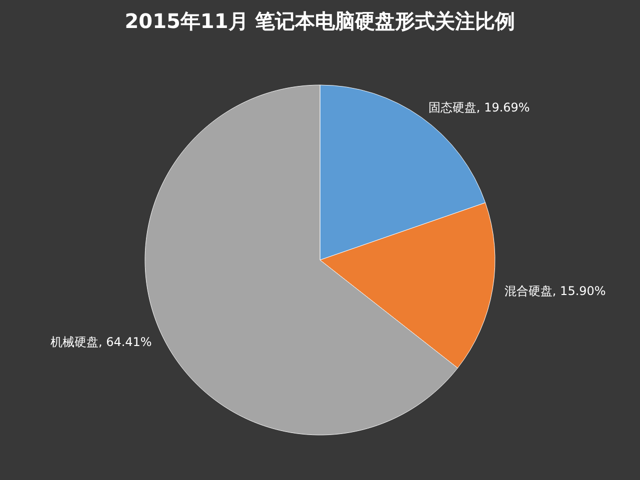 Image resolution: width=640 pixels, height=480 pixels. What do you see at coordinates (101, 341) in the screenshot?
I see `slice-label: 机械硬盘, 64.41%` at bounding box center [101, 341].